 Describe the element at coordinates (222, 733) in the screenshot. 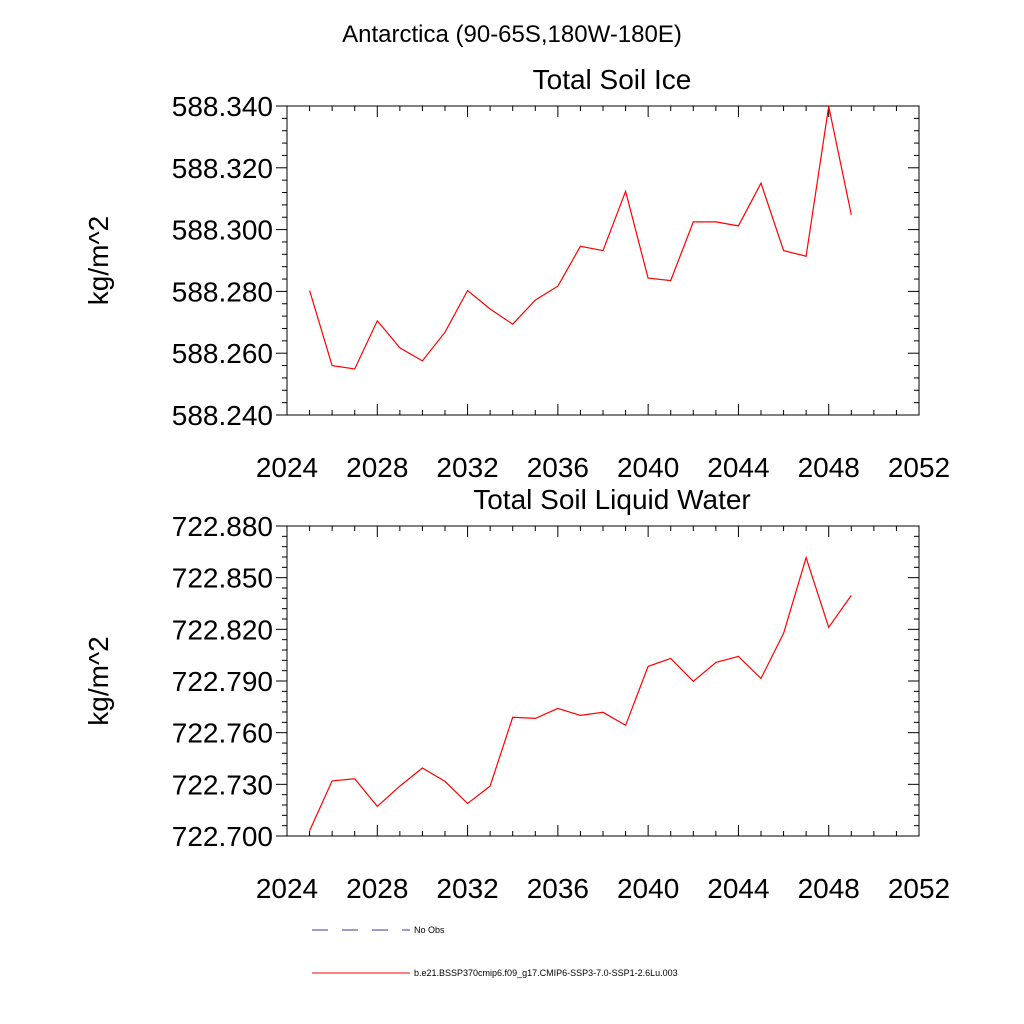

I see `y-tick-label: 722.760` at that location.